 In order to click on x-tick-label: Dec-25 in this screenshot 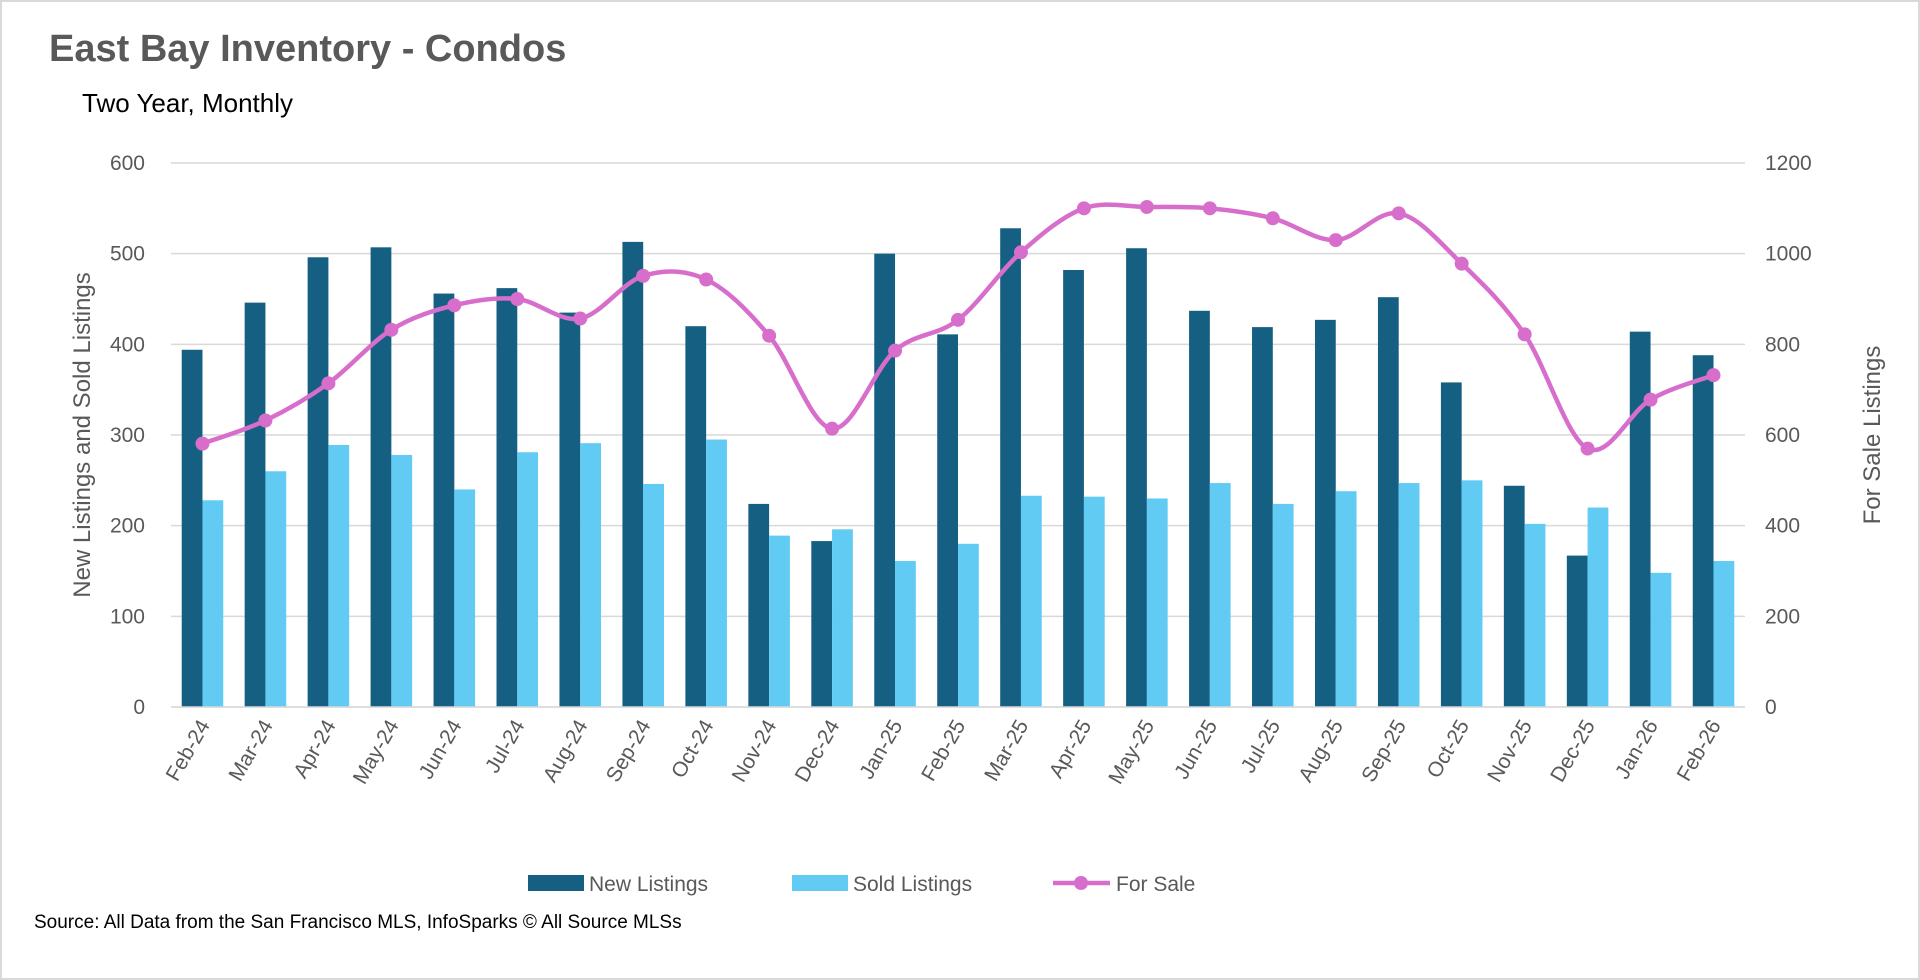, I will do `click(1573, 751)`.